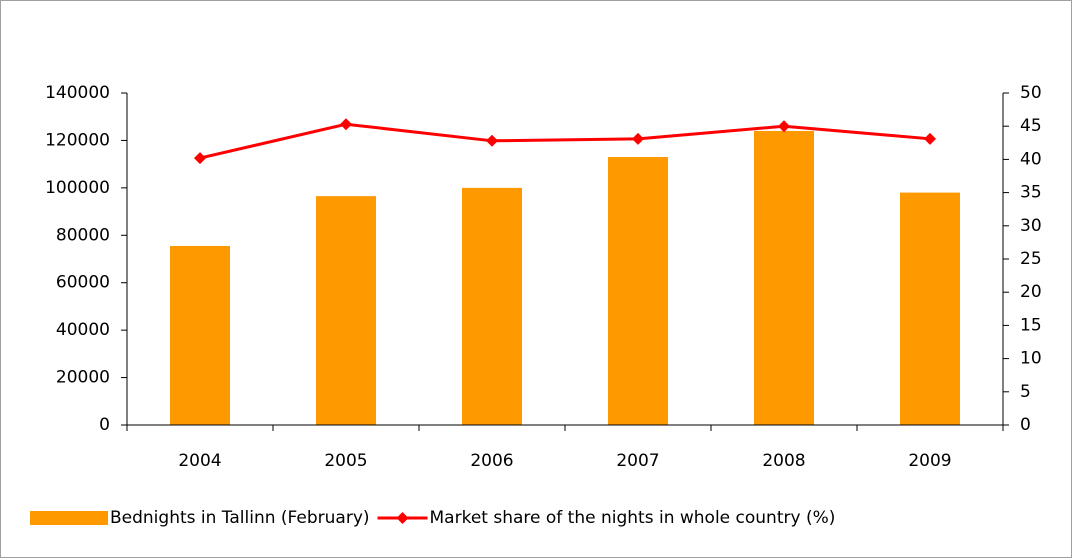  I want to click on y-tick-label: 120000, so click(77, 140).